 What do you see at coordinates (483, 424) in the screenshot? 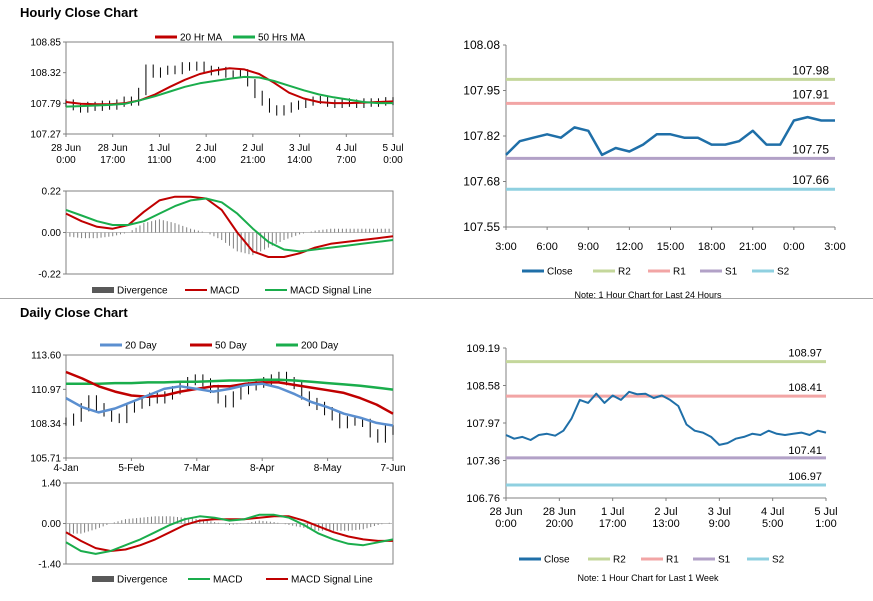
I see `weekly-pivot-y-label: 107.97` at bounding box center [483, 424].